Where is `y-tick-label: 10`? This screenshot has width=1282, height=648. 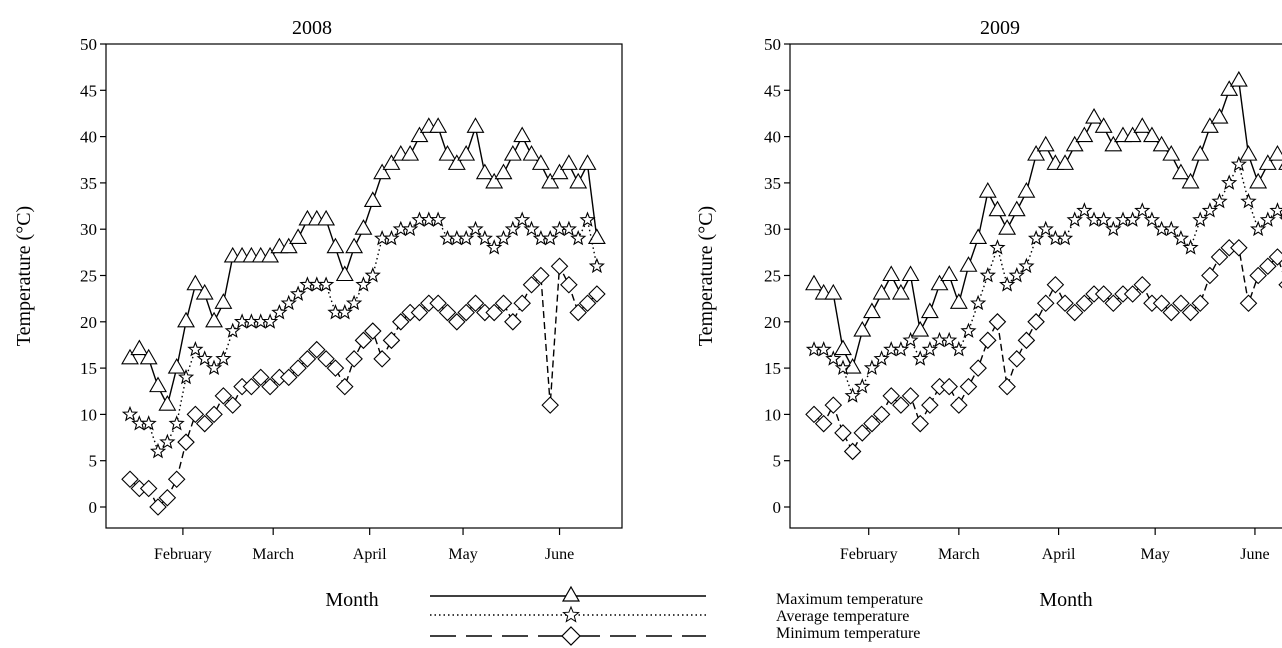
y-tick-label: 10 is located at coordinates (772, 414).